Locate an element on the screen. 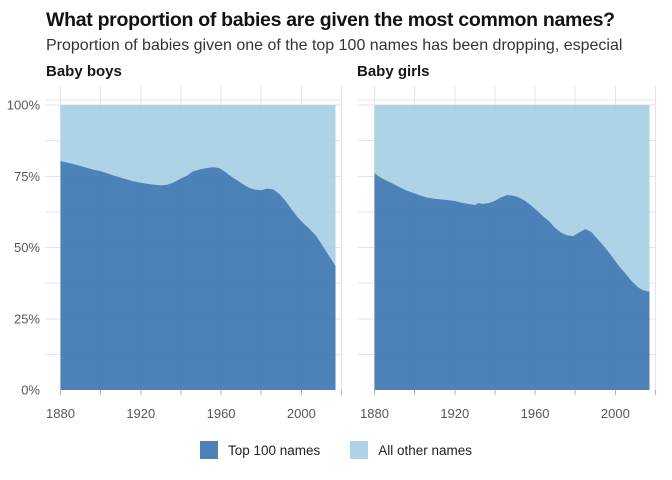 The image size is (672, 480). legend-item-all-other-names: All other names is located at coordinates (411, 450).